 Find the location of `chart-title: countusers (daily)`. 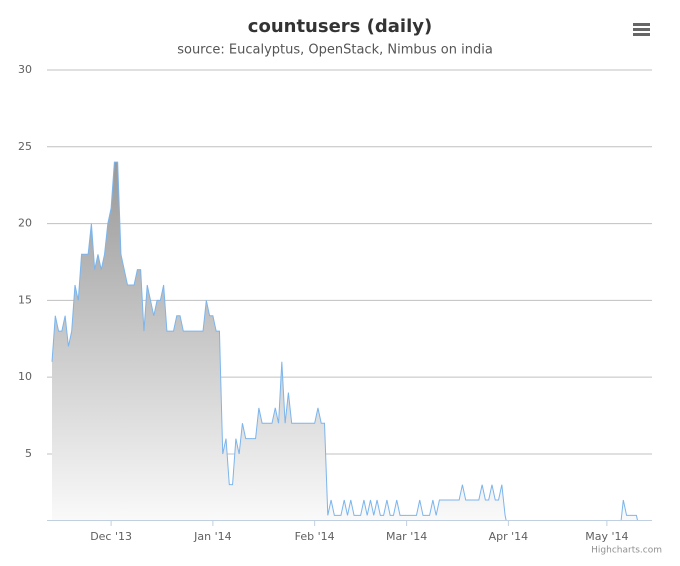

chart-title: countusers (daily) is located at coordinates (340, 26).